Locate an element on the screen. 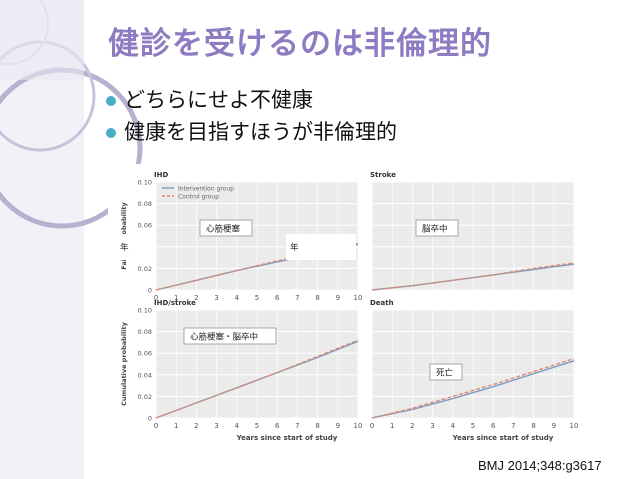  legend-label: Control group is located at coordinates (198, 197).